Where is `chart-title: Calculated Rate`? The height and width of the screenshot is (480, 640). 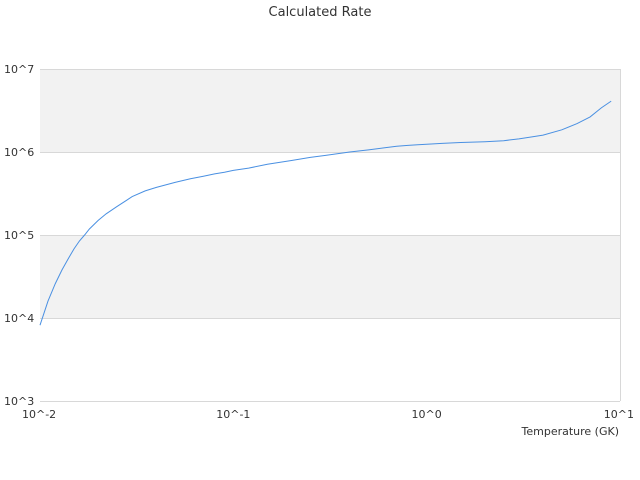
chart-title: Calculated Rate is located at coordinates (320, 12).